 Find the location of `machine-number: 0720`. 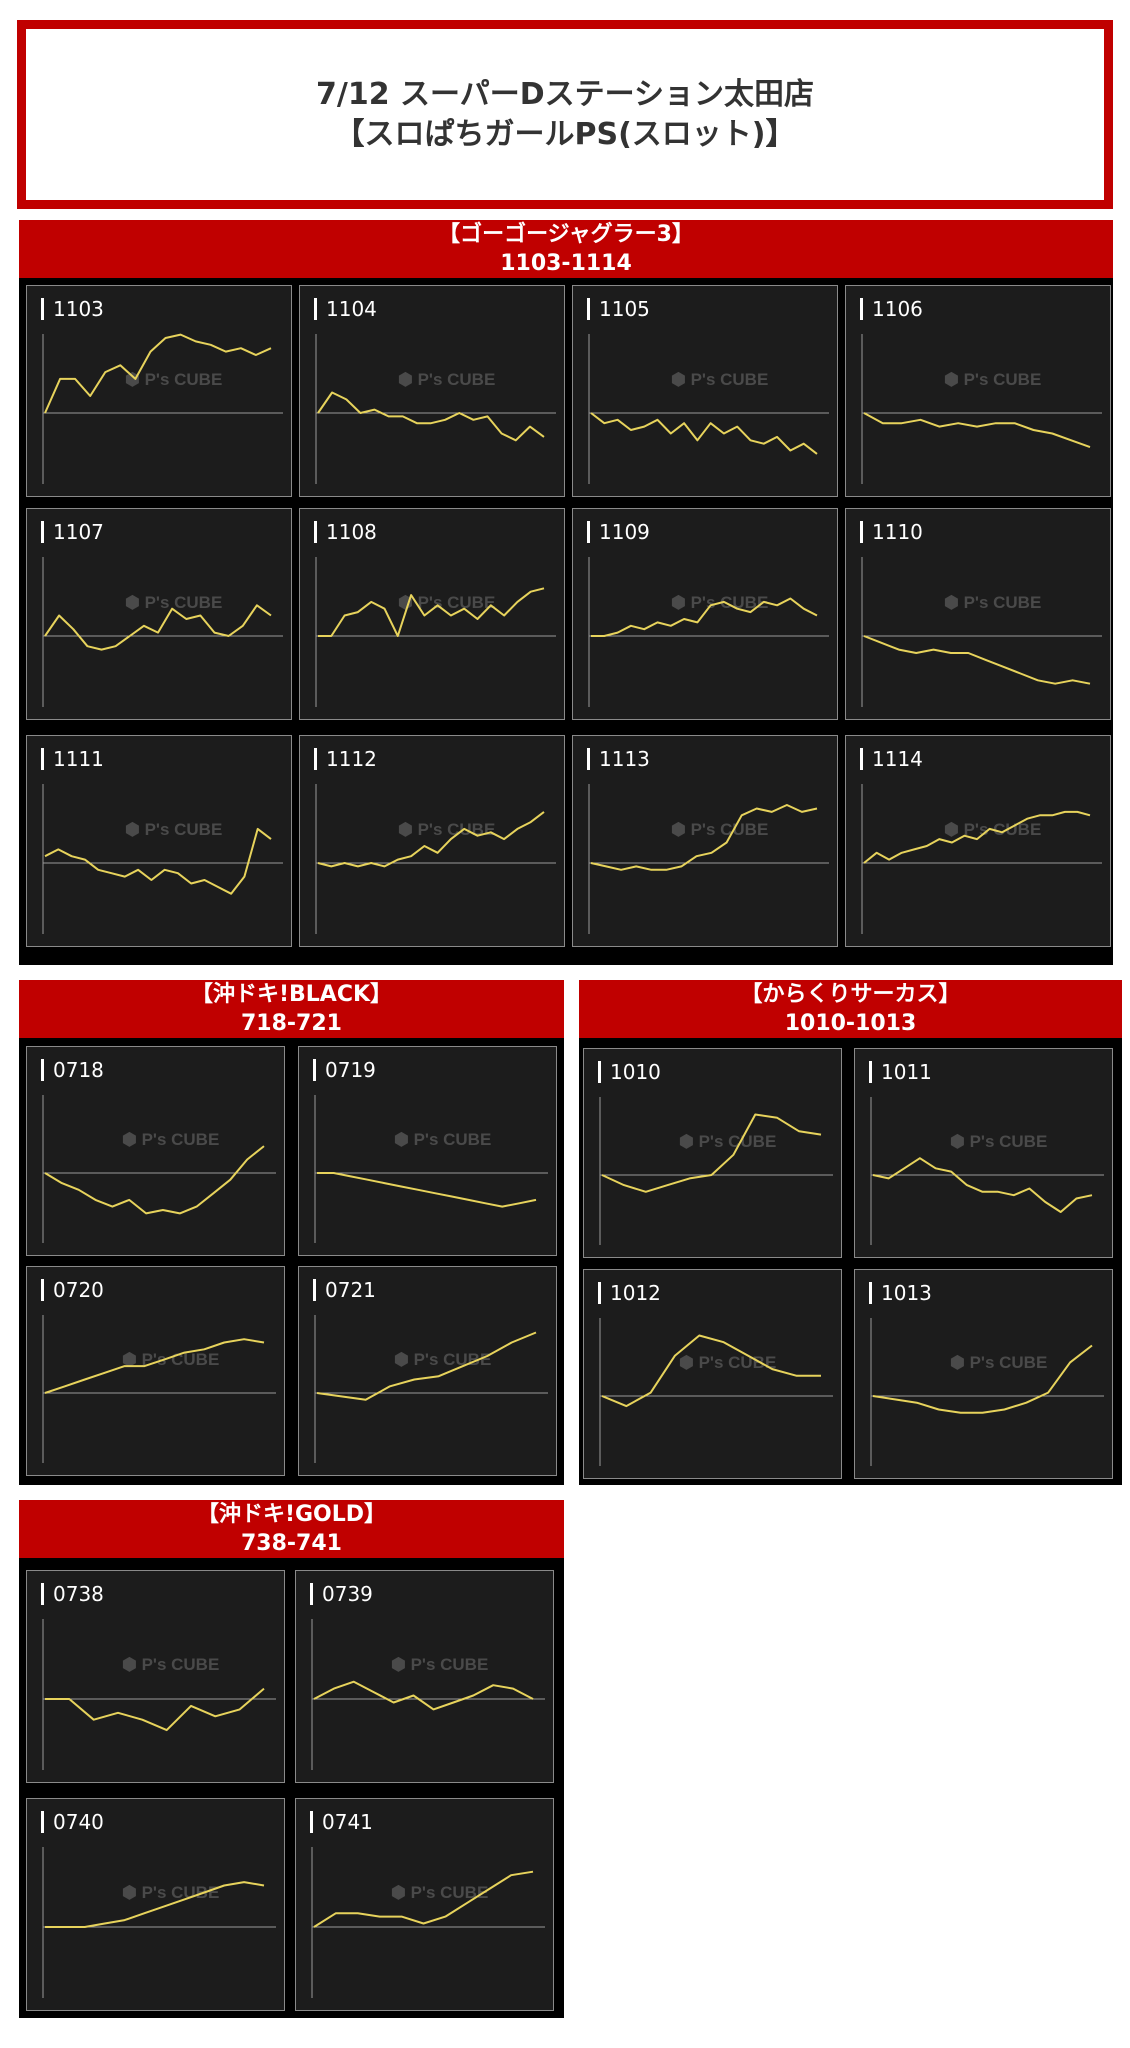

machine-number: 0720 is located at coordinates (72, 1290).